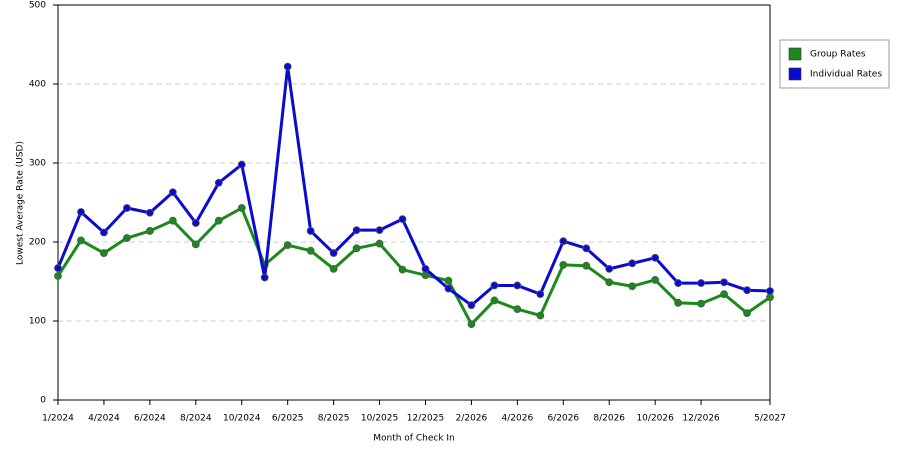  Describe the element at coordinates (838, 55) in the screenshot. I see `legend-label: Group Rates` at that location.